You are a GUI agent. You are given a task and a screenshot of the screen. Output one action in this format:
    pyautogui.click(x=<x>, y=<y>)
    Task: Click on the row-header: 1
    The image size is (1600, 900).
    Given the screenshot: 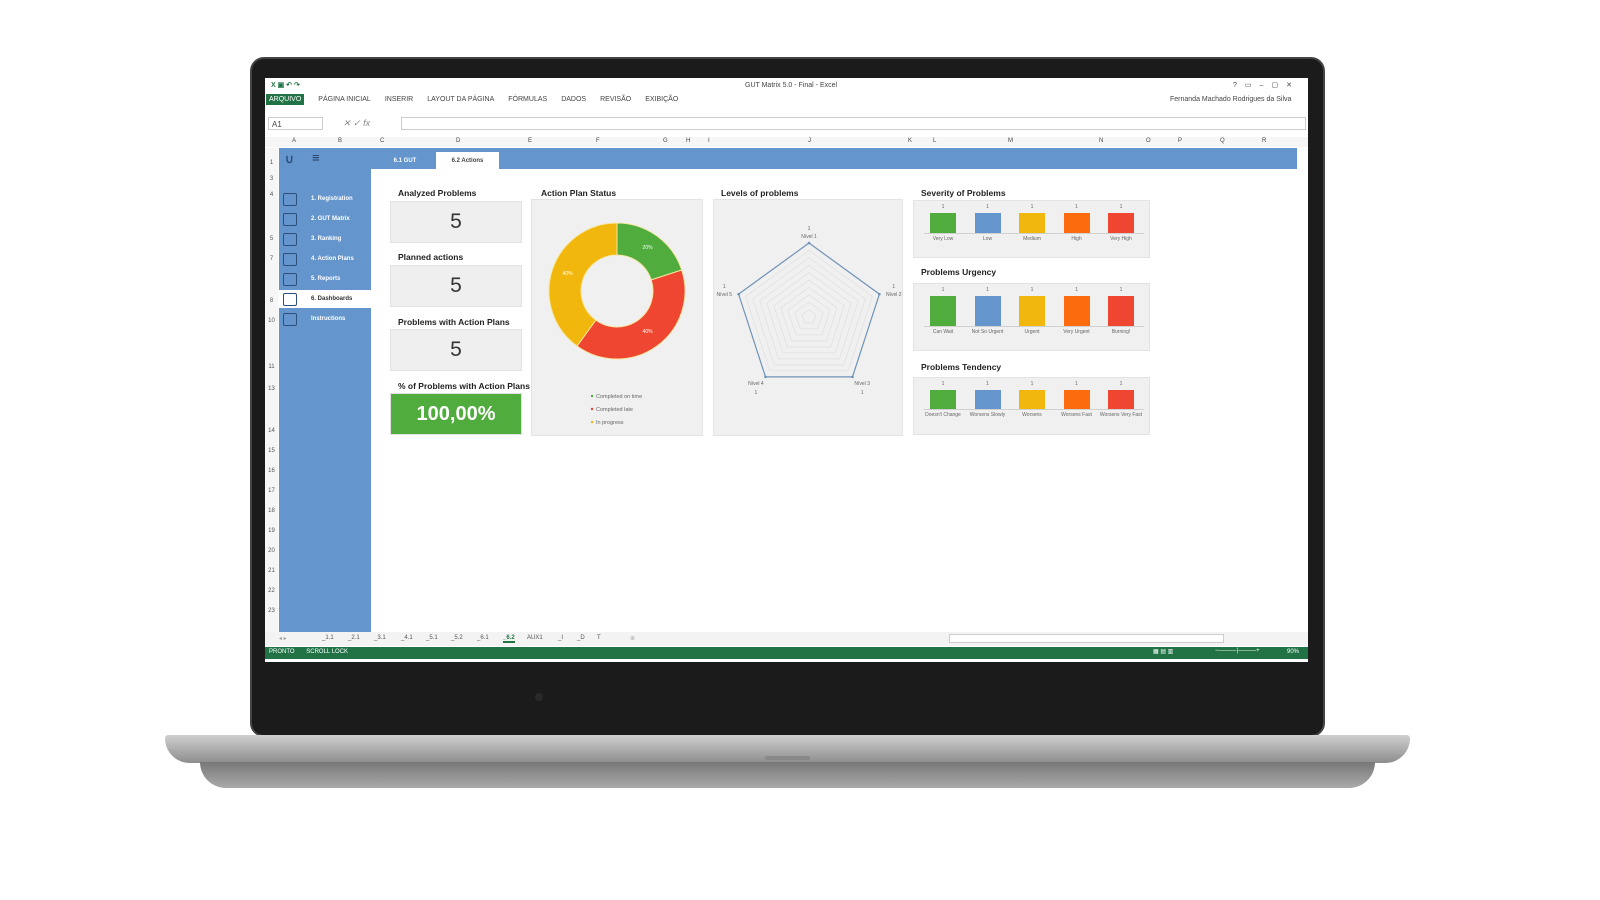 What is the action you would take?
    pyautogui.click(x=271, y=163)
    